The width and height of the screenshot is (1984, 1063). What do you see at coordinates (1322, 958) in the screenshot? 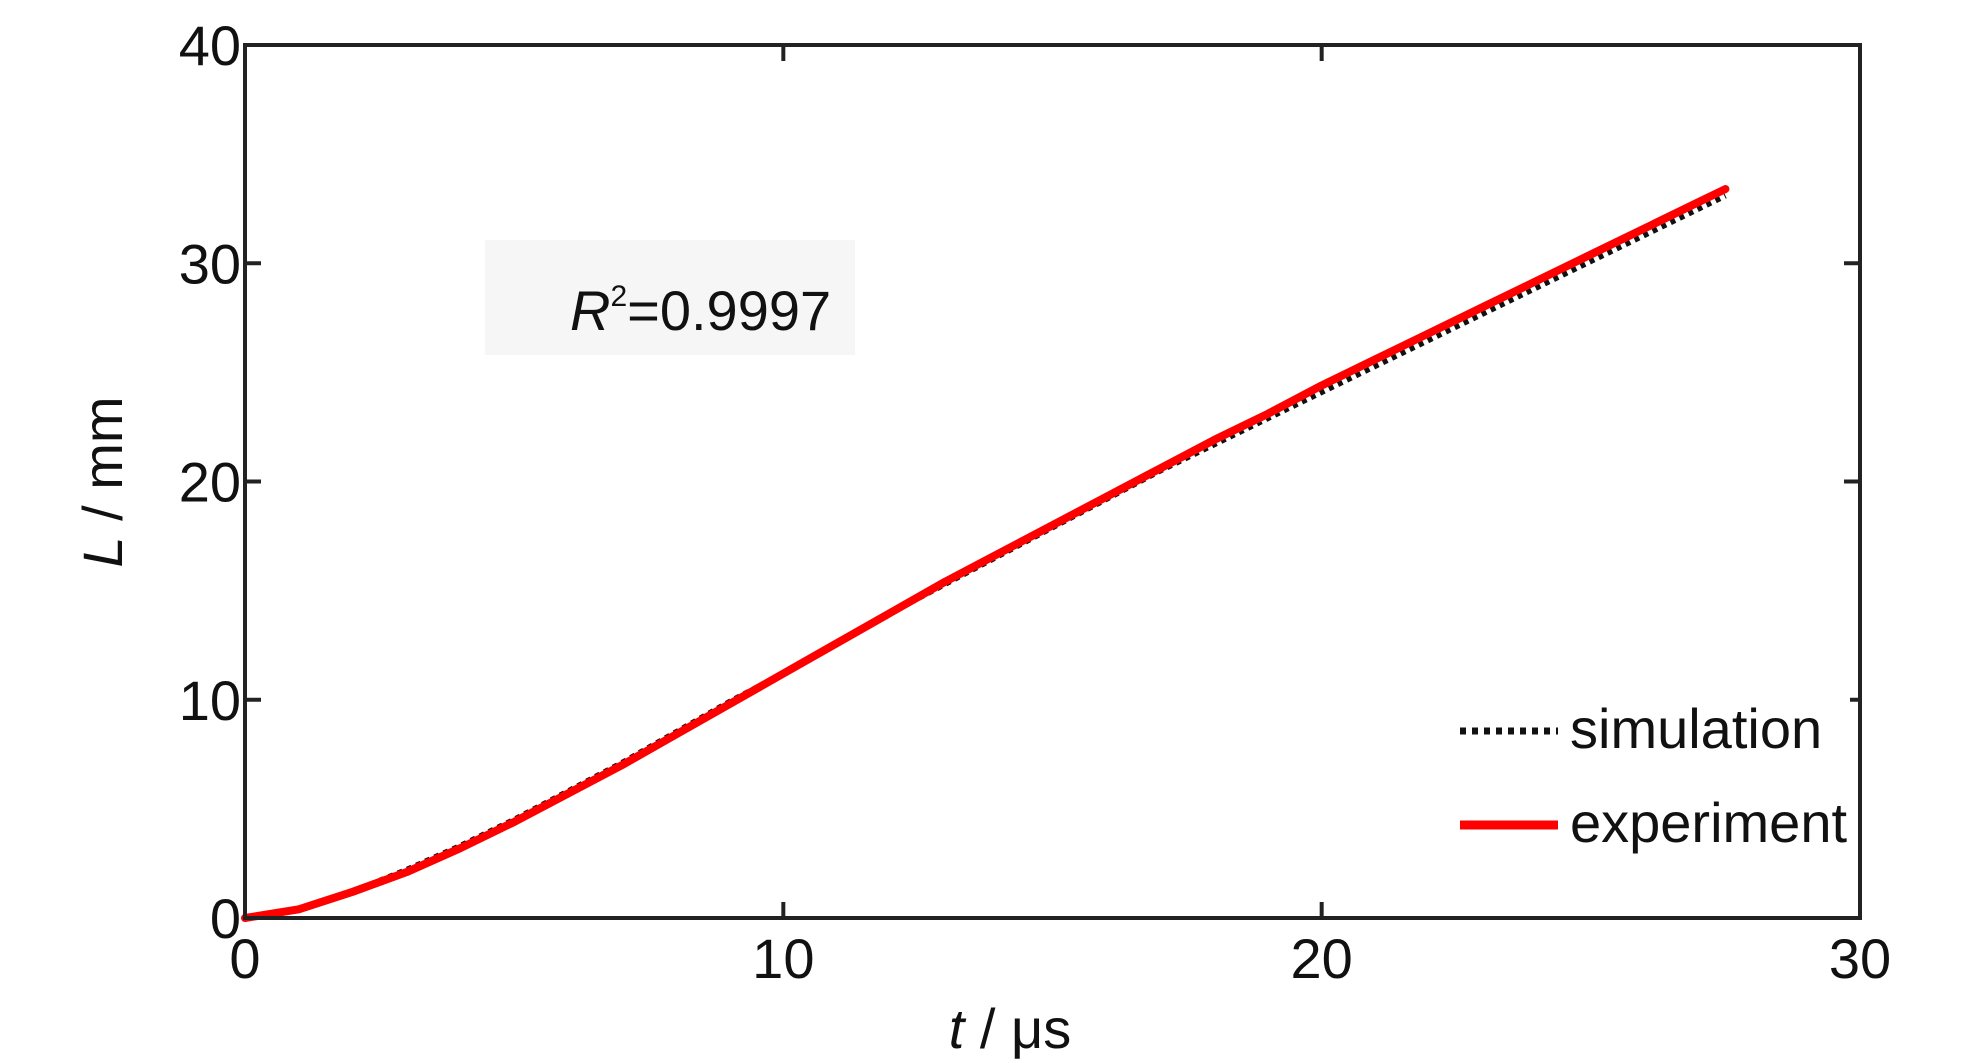
I see `x-tick-label-20: 20` at bounding box center [1322, 958].